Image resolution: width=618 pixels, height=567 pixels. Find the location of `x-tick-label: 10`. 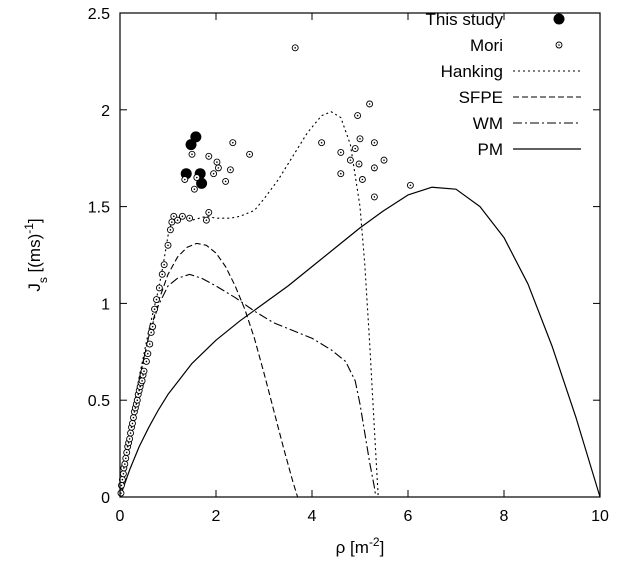

x-tick-label: 10 is located at coordinates (600, 516).